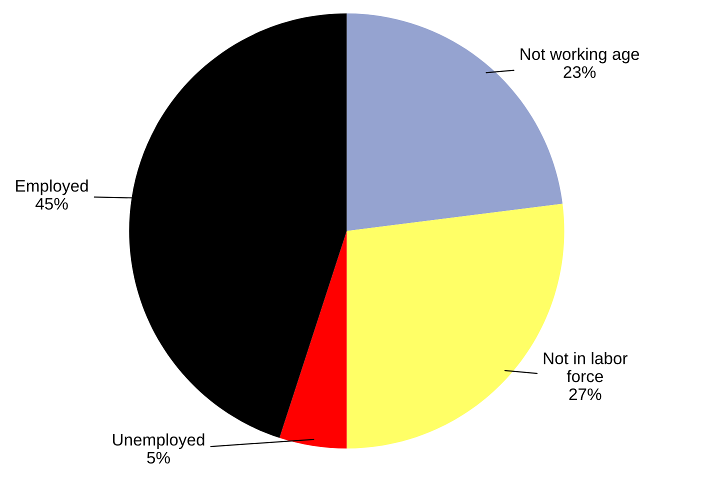  Describe the element at coordinates (158, 441) in the screenshot. I see `slice-label: Unemployed` at that location.